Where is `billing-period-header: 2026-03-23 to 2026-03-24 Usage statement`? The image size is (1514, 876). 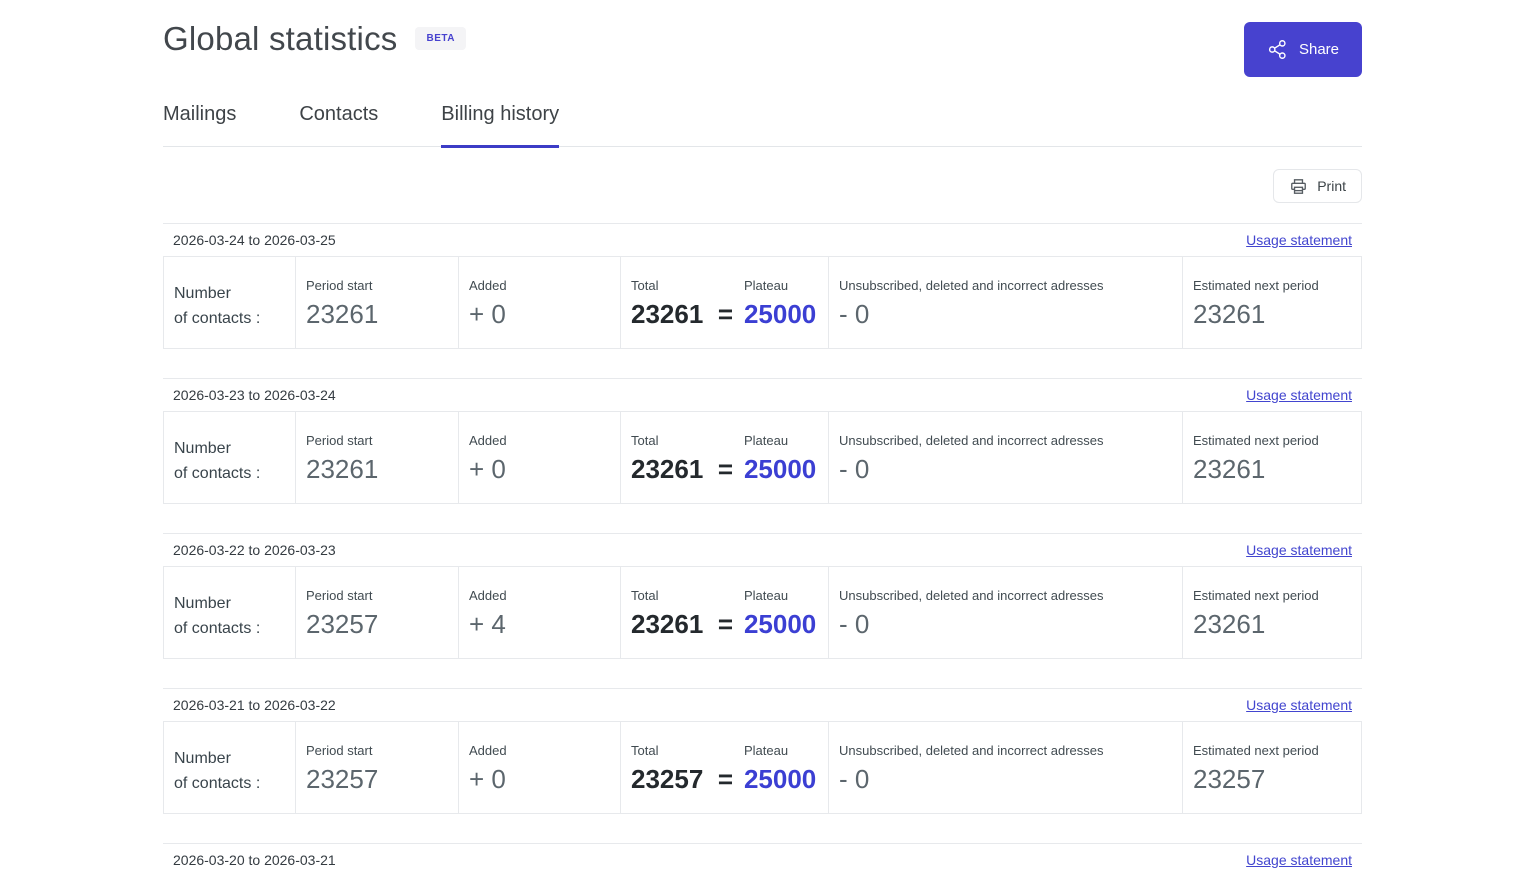 billing-period-header: 2026-03-23 to 2026-03-24 Usage statement is located at coordinates (762, 394).